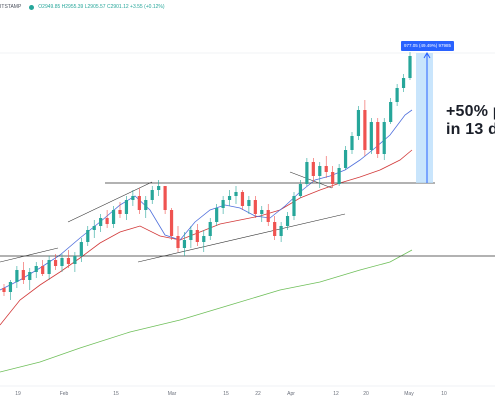 The width and height of the screenshot is (495, 400). Describe the element at coordinates (29, 255) in the screenshot. I see `trendline-lower-left` at that location.